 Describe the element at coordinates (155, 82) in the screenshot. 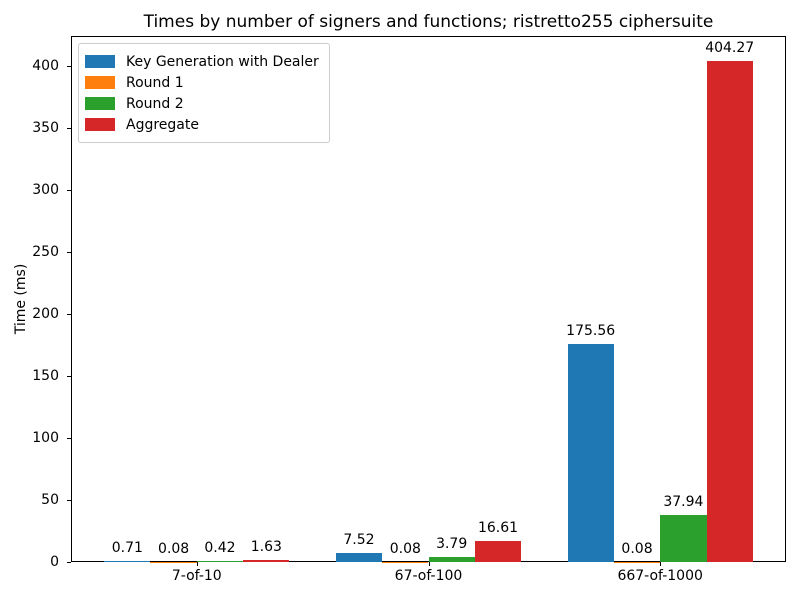

I see `legend-label: Round 1` at that location.